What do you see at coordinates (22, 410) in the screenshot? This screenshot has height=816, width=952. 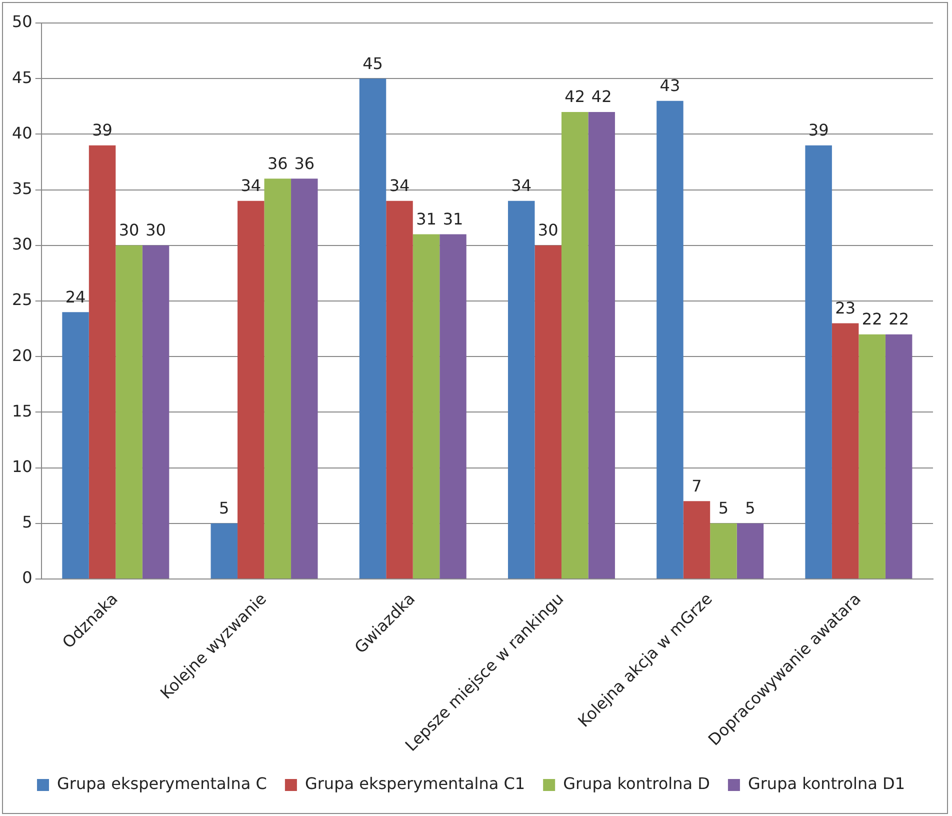 I see `y-tick-label: 15` at bounding box center [22, 410].